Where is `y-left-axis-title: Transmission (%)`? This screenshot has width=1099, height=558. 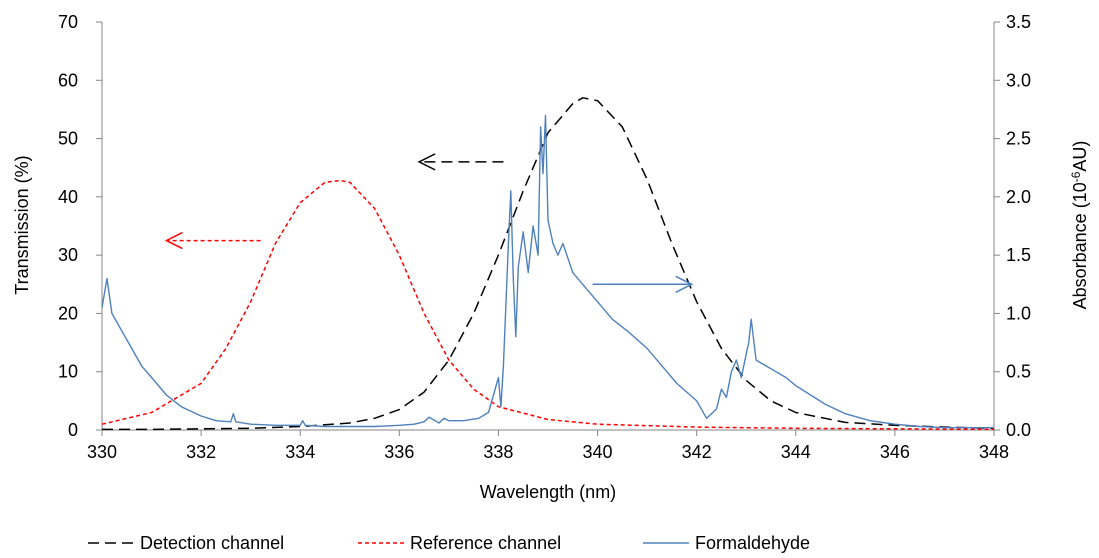 y-left-axis-title: Transmission (%) is located at coordinates (22, 224).